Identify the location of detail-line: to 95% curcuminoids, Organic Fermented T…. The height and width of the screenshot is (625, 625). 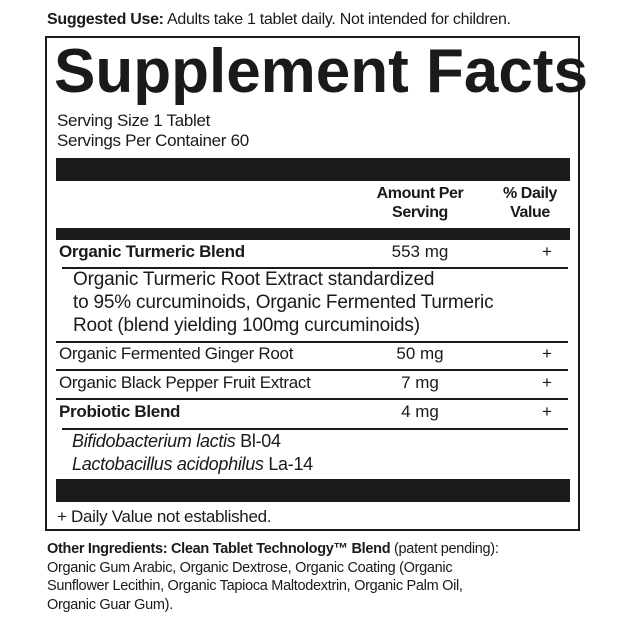
(283, 302).